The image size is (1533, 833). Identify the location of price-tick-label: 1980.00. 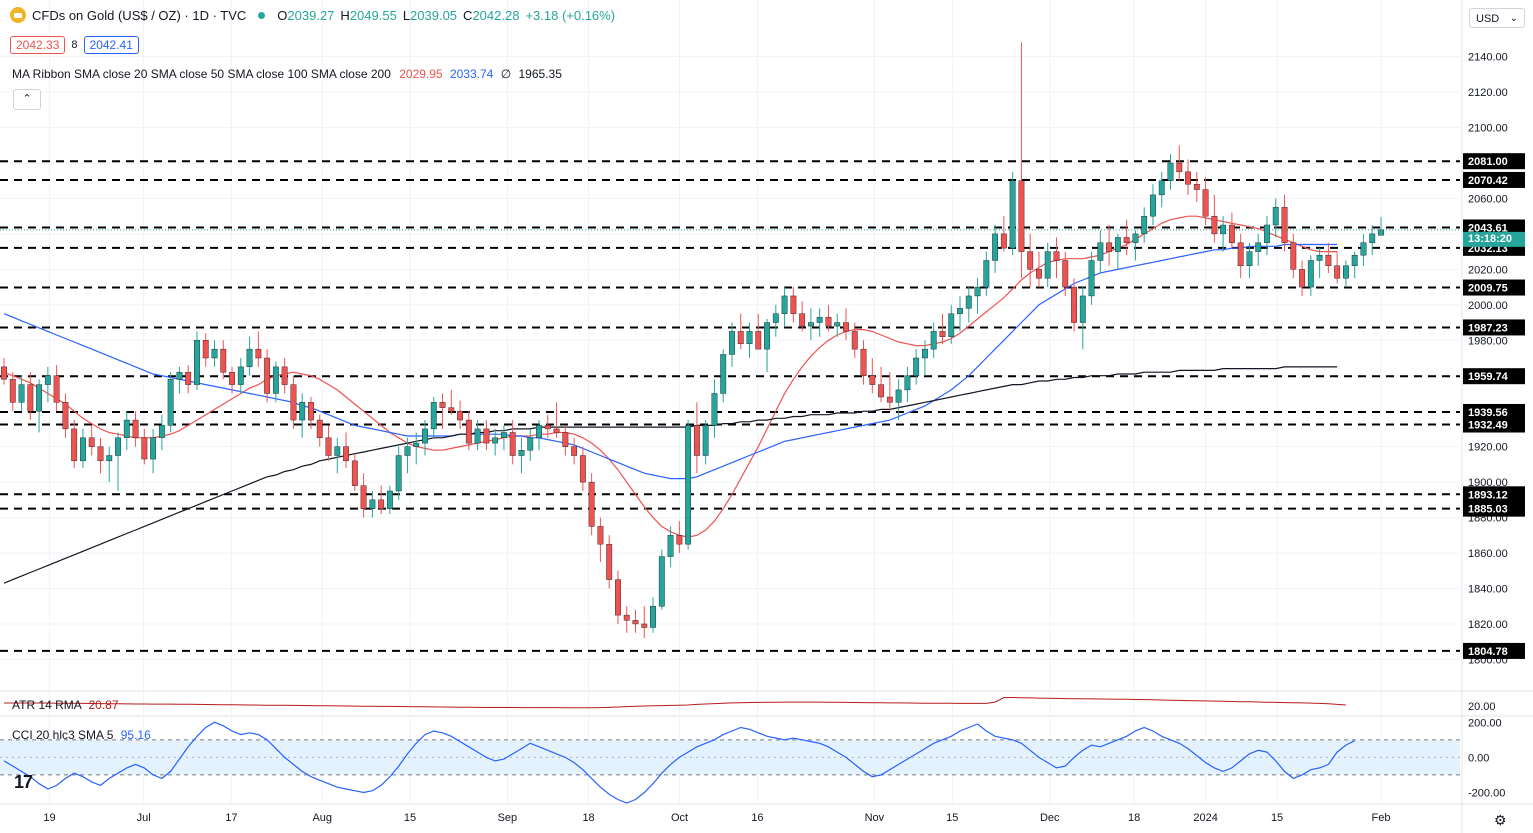
(1488, 341).